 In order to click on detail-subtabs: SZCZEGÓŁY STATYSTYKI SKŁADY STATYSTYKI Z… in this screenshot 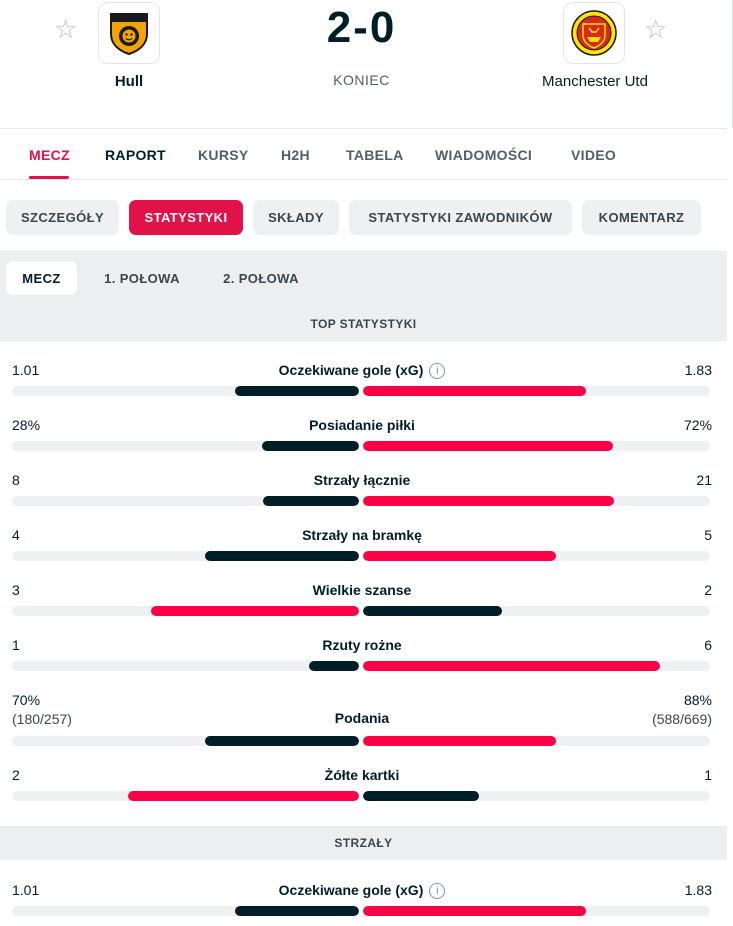, I will do `click(366, 218)`.